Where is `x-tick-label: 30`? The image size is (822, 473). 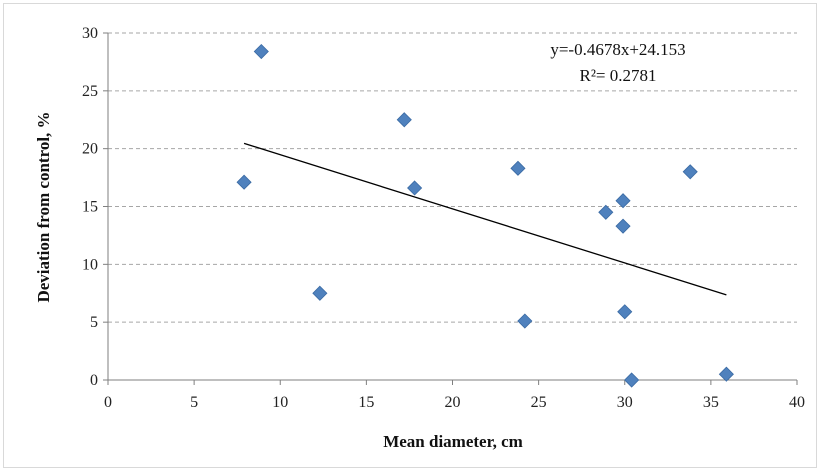 x-tick-label: 30 is located at coordinates (625, 402).